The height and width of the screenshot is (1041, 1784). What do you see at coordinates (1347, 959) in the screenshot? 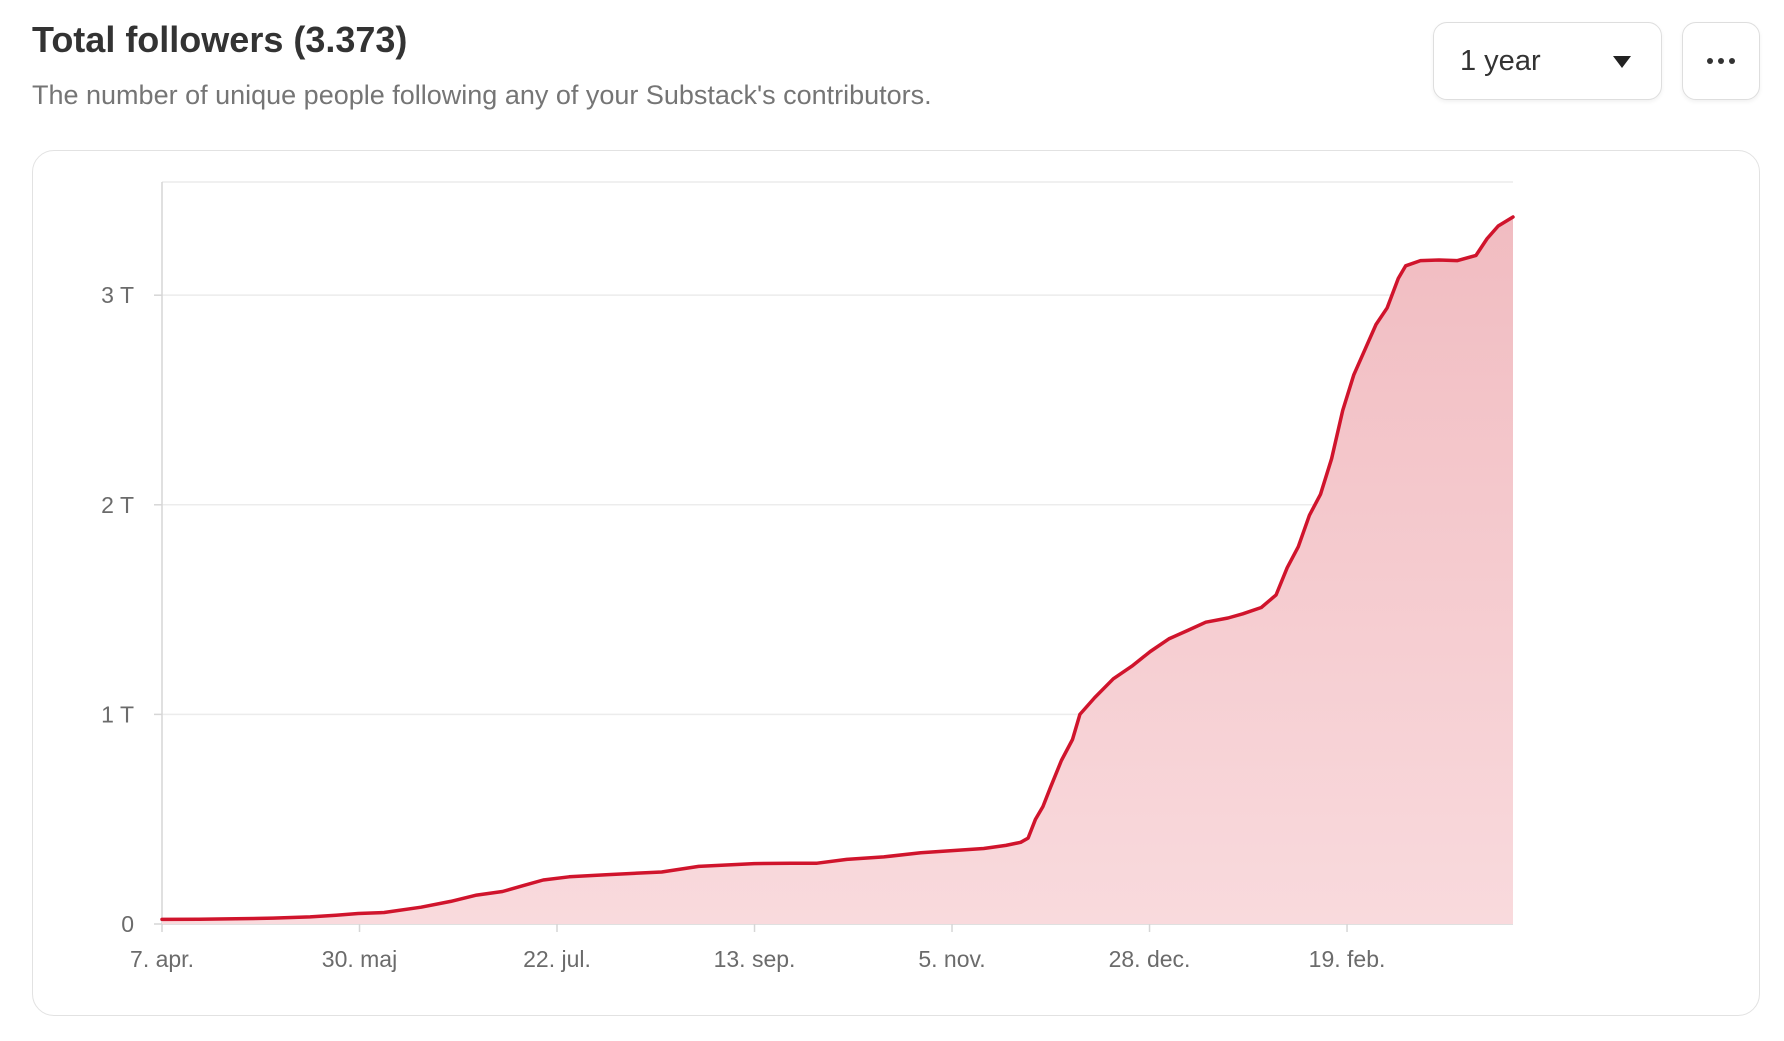
I see `x-tick-label: 19. feb.` at bounding box center [1347, 959].